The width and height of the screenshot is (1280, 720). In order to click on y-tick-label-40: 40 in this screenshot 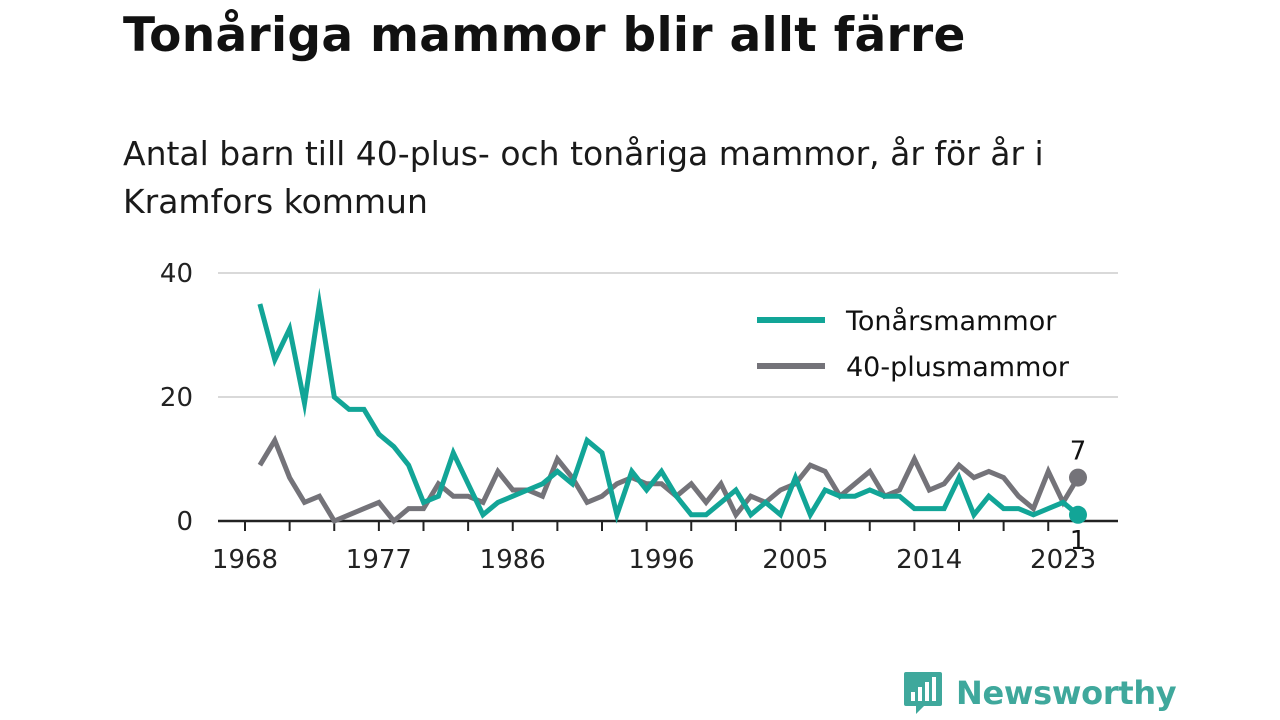, I will do `click(176, 274)`.